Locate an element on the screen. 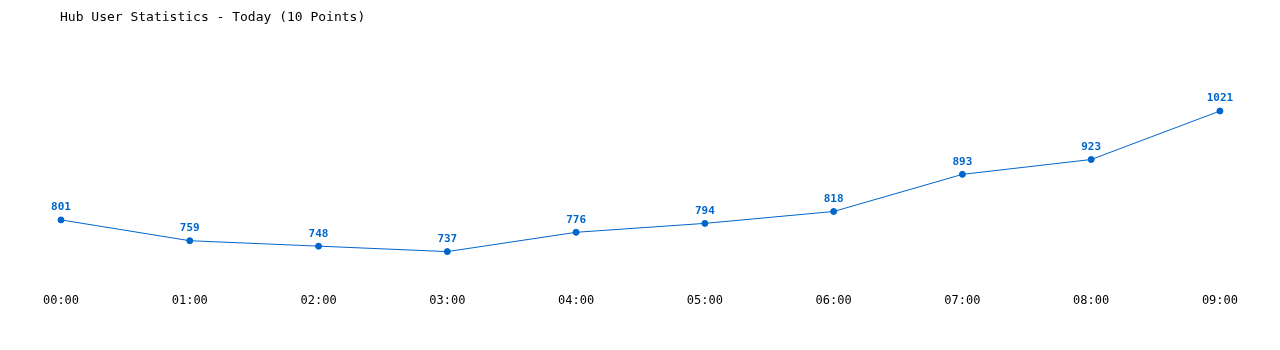 The height and width of the screenshot is (350, 1280). x-tick-label: 01:00 is located at coordinates (189, 299).